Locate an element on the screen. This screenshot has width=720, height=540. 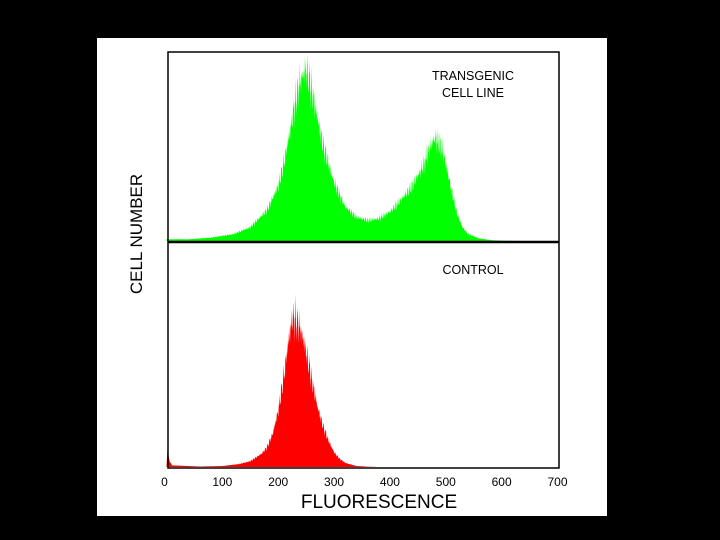
x-tick-label: 200 is located at coordinates (278, 482).